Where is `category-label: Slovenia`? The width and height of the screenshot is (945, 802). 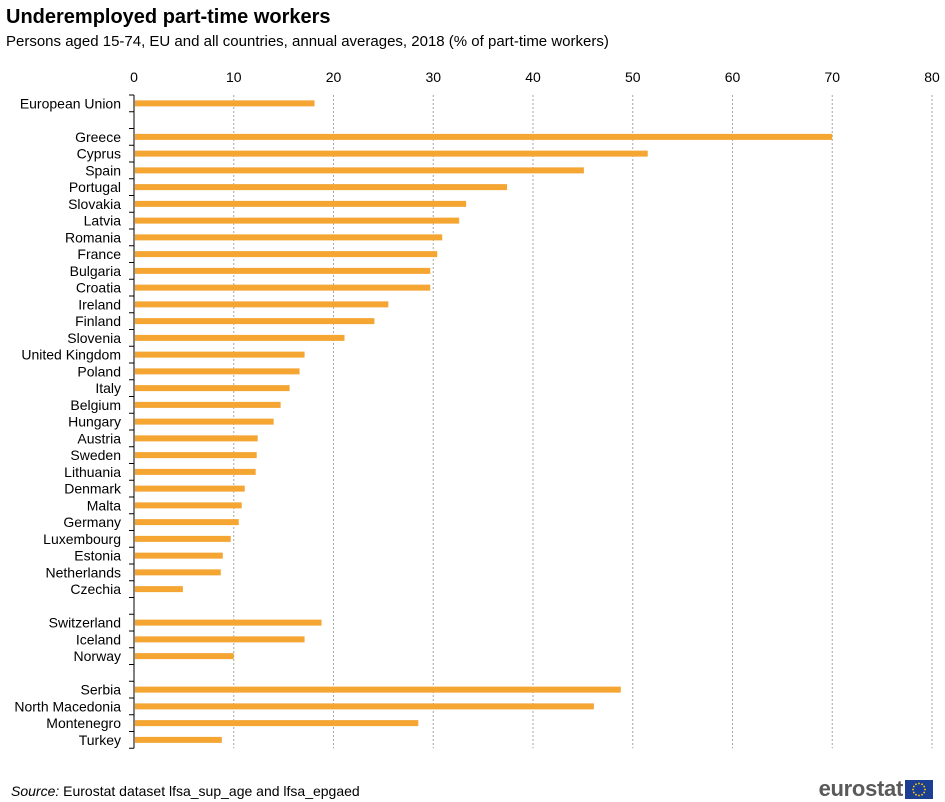 category-label: Slovenia is located at coordinates (94, 338).